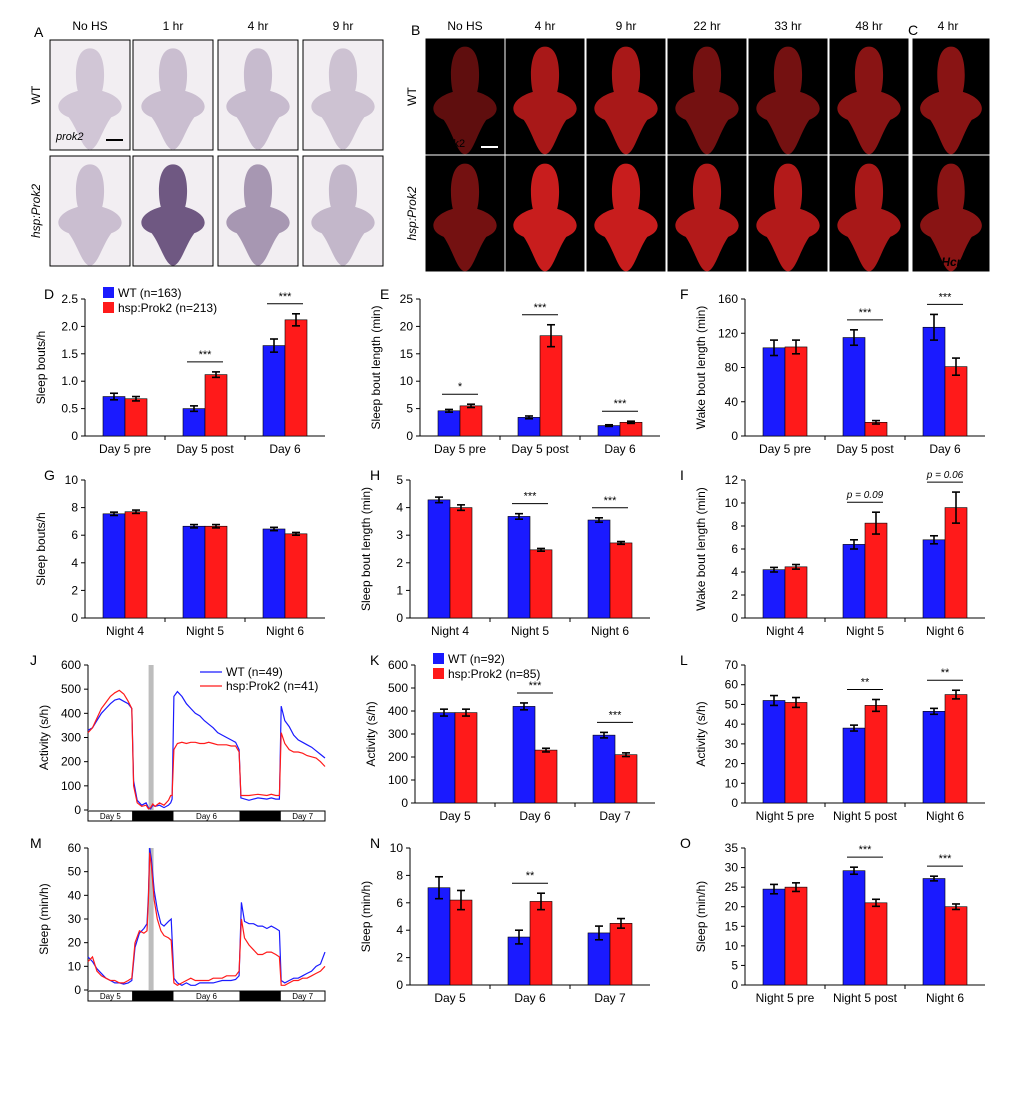  I want to click on lane-label: Day 5, so click(110, 816).